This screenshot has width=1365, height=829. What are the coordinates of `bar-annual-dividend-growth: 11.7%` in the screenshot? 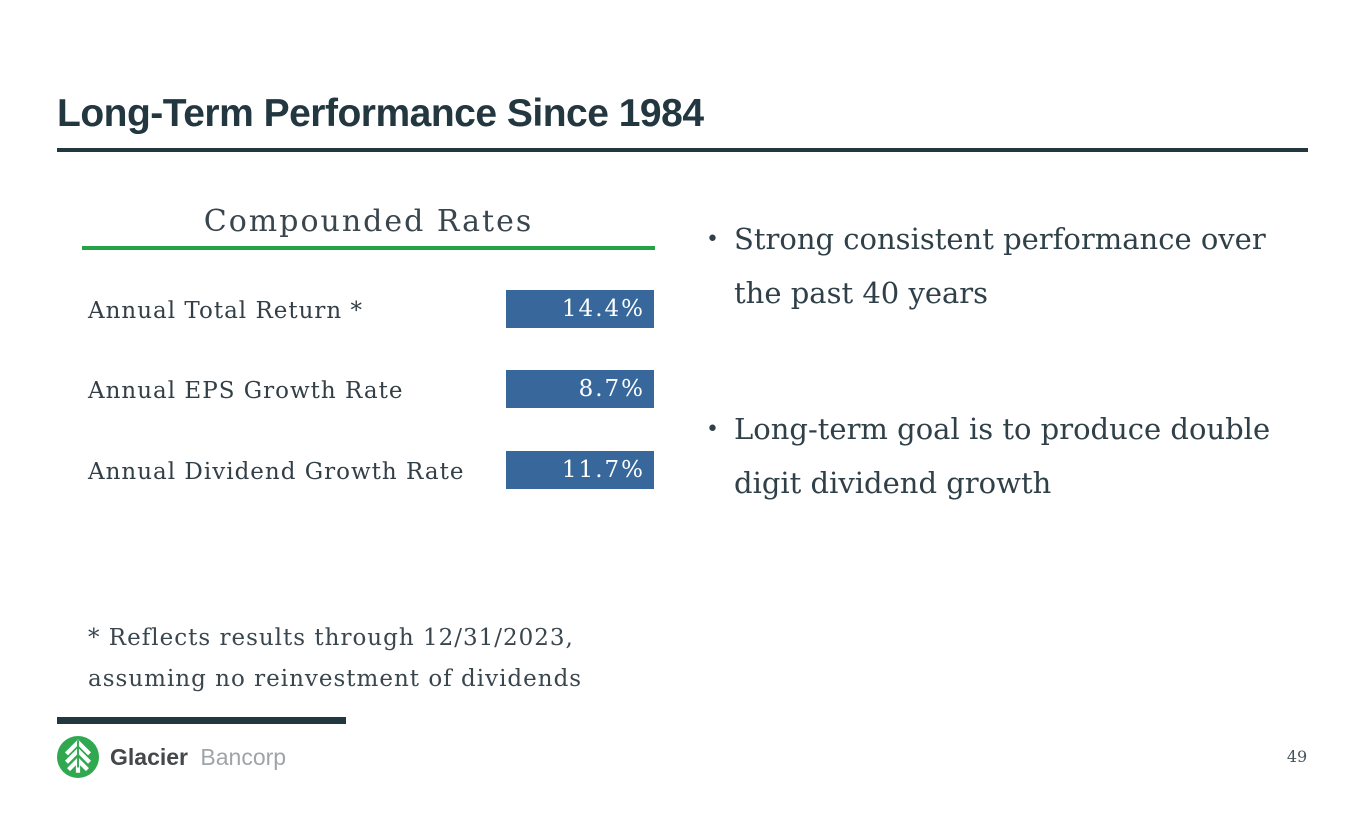 It's located at (580, 470).